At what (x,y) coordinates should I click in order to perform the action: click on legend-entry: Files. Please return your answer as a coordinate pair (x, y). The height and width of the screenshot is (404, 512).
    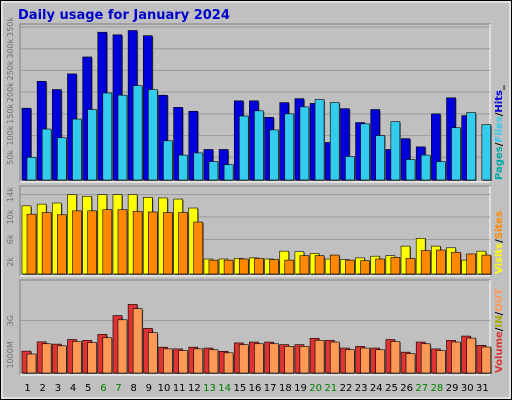
    Looking at the image, I should click on (499, 129).